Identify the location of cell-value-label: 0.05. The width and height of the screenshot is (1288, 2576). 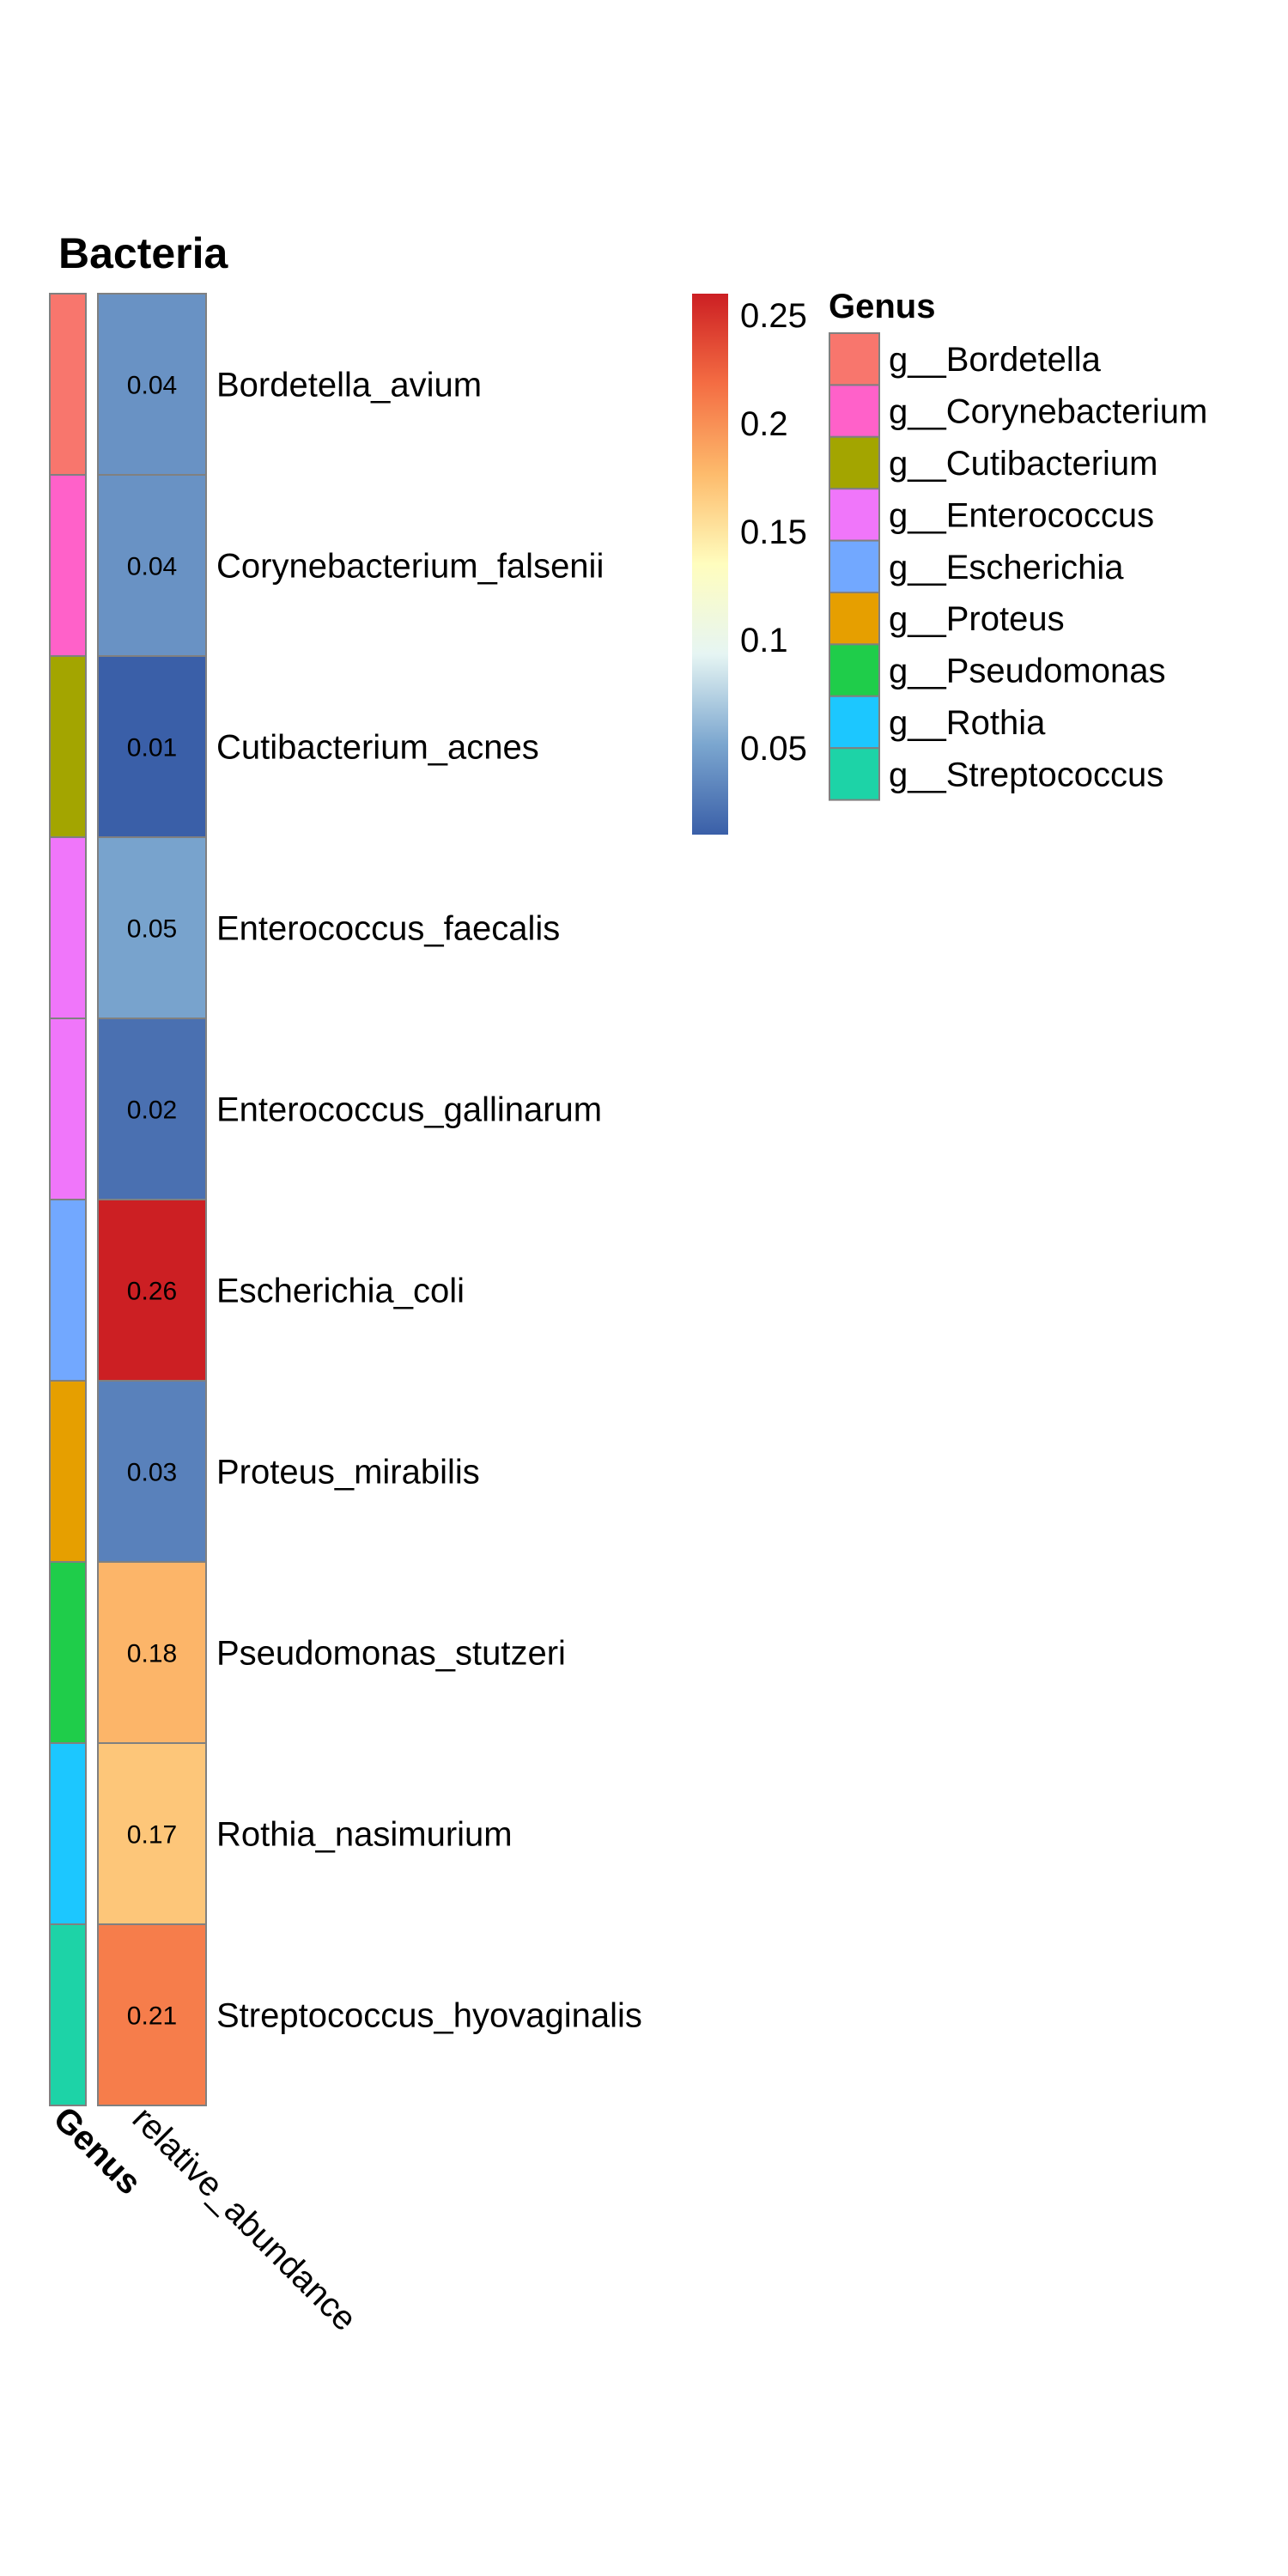
(152, 929).